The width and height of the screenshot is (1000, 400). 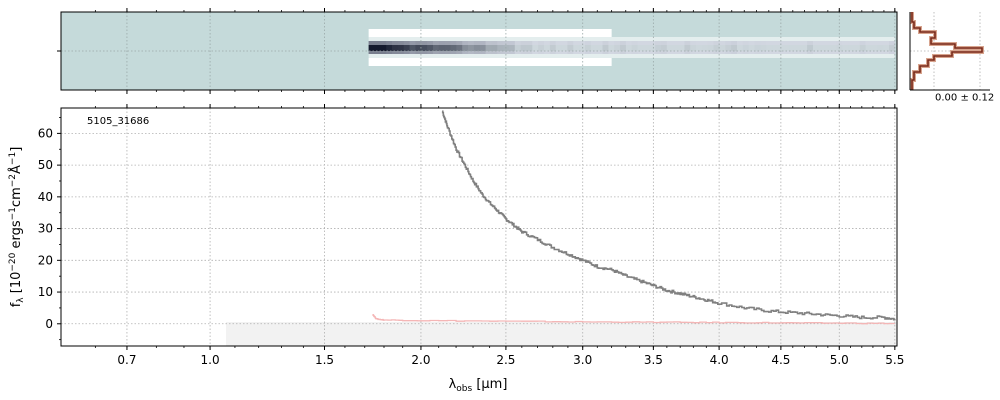 I want to click on profile-model-line, so click(x=947, y=51).